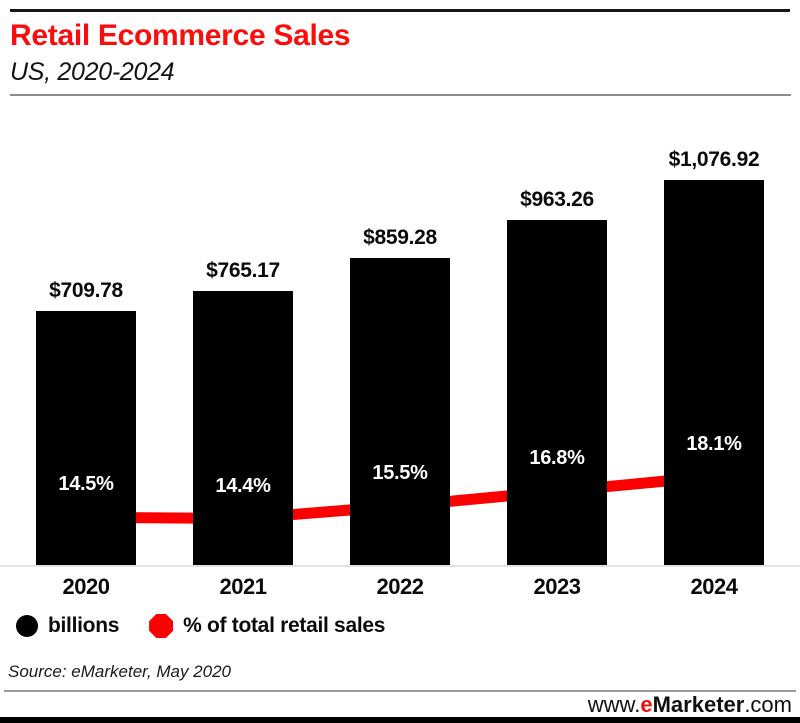 Image resolution: width=800 pixels, height=723 pixels. Describe the element at coordinates (400, 720) in the screenshot. I see `bottom-bar` at that location.